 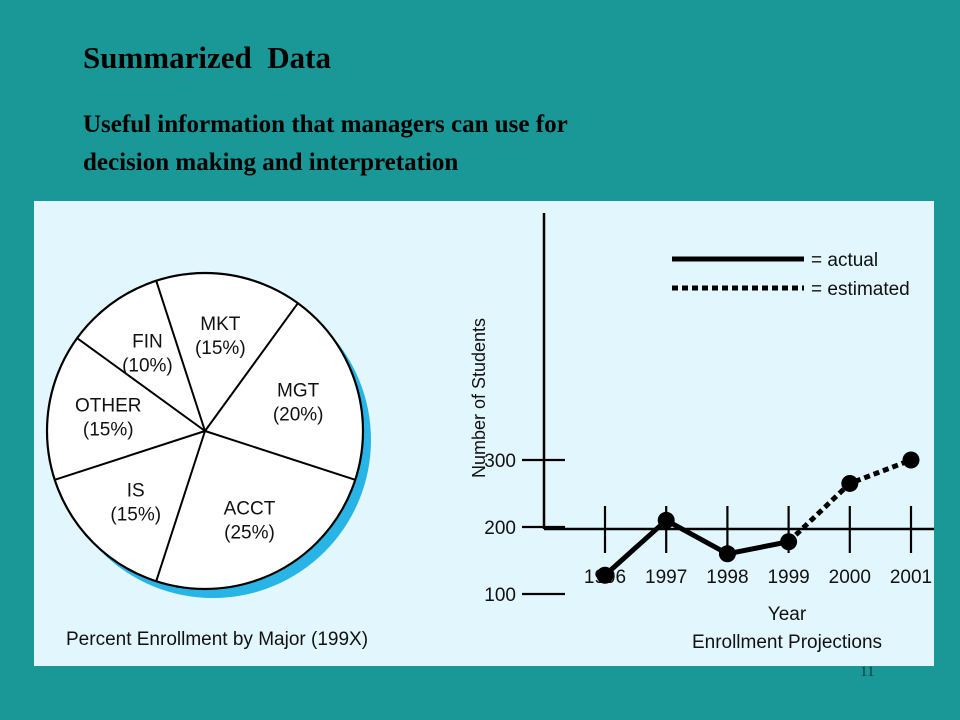 What do you see at coordinates (500, 595) in the screenshot?
I see `y-tick-label: 100` at bounding box center [500, 595].